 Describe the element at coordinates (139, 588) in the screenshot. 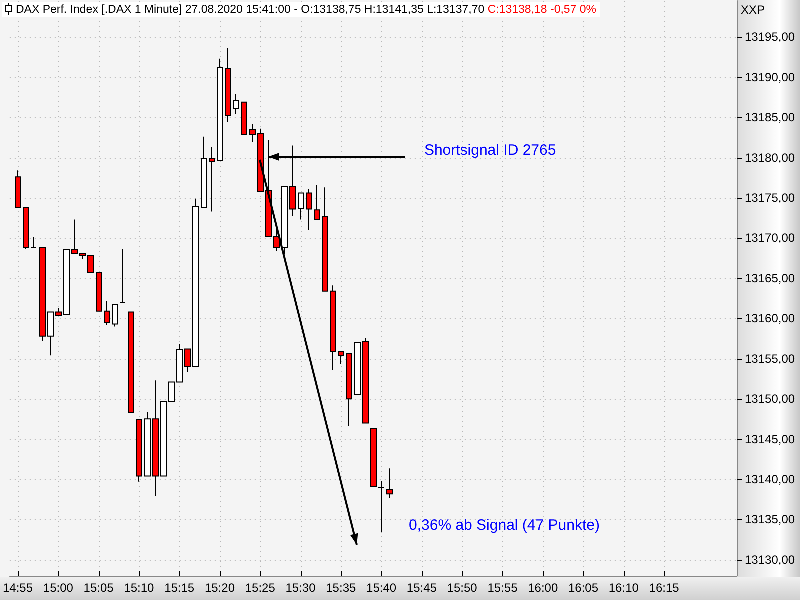

I see `x-tick-label: 15:10` at that location.